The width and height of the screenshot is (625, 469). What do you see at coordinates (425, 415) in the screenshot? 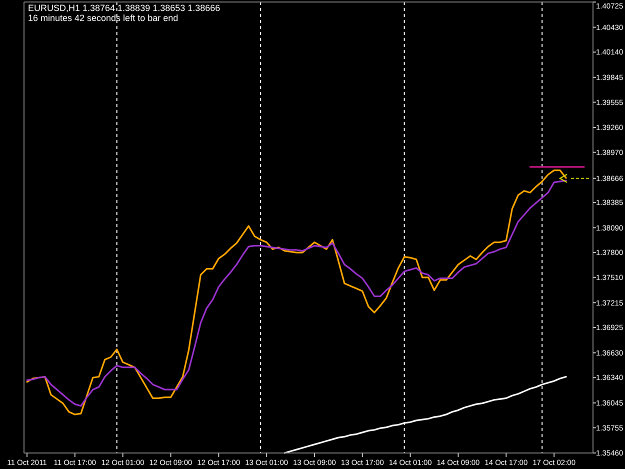
I see `line-series` at bounding box center [425, 415].